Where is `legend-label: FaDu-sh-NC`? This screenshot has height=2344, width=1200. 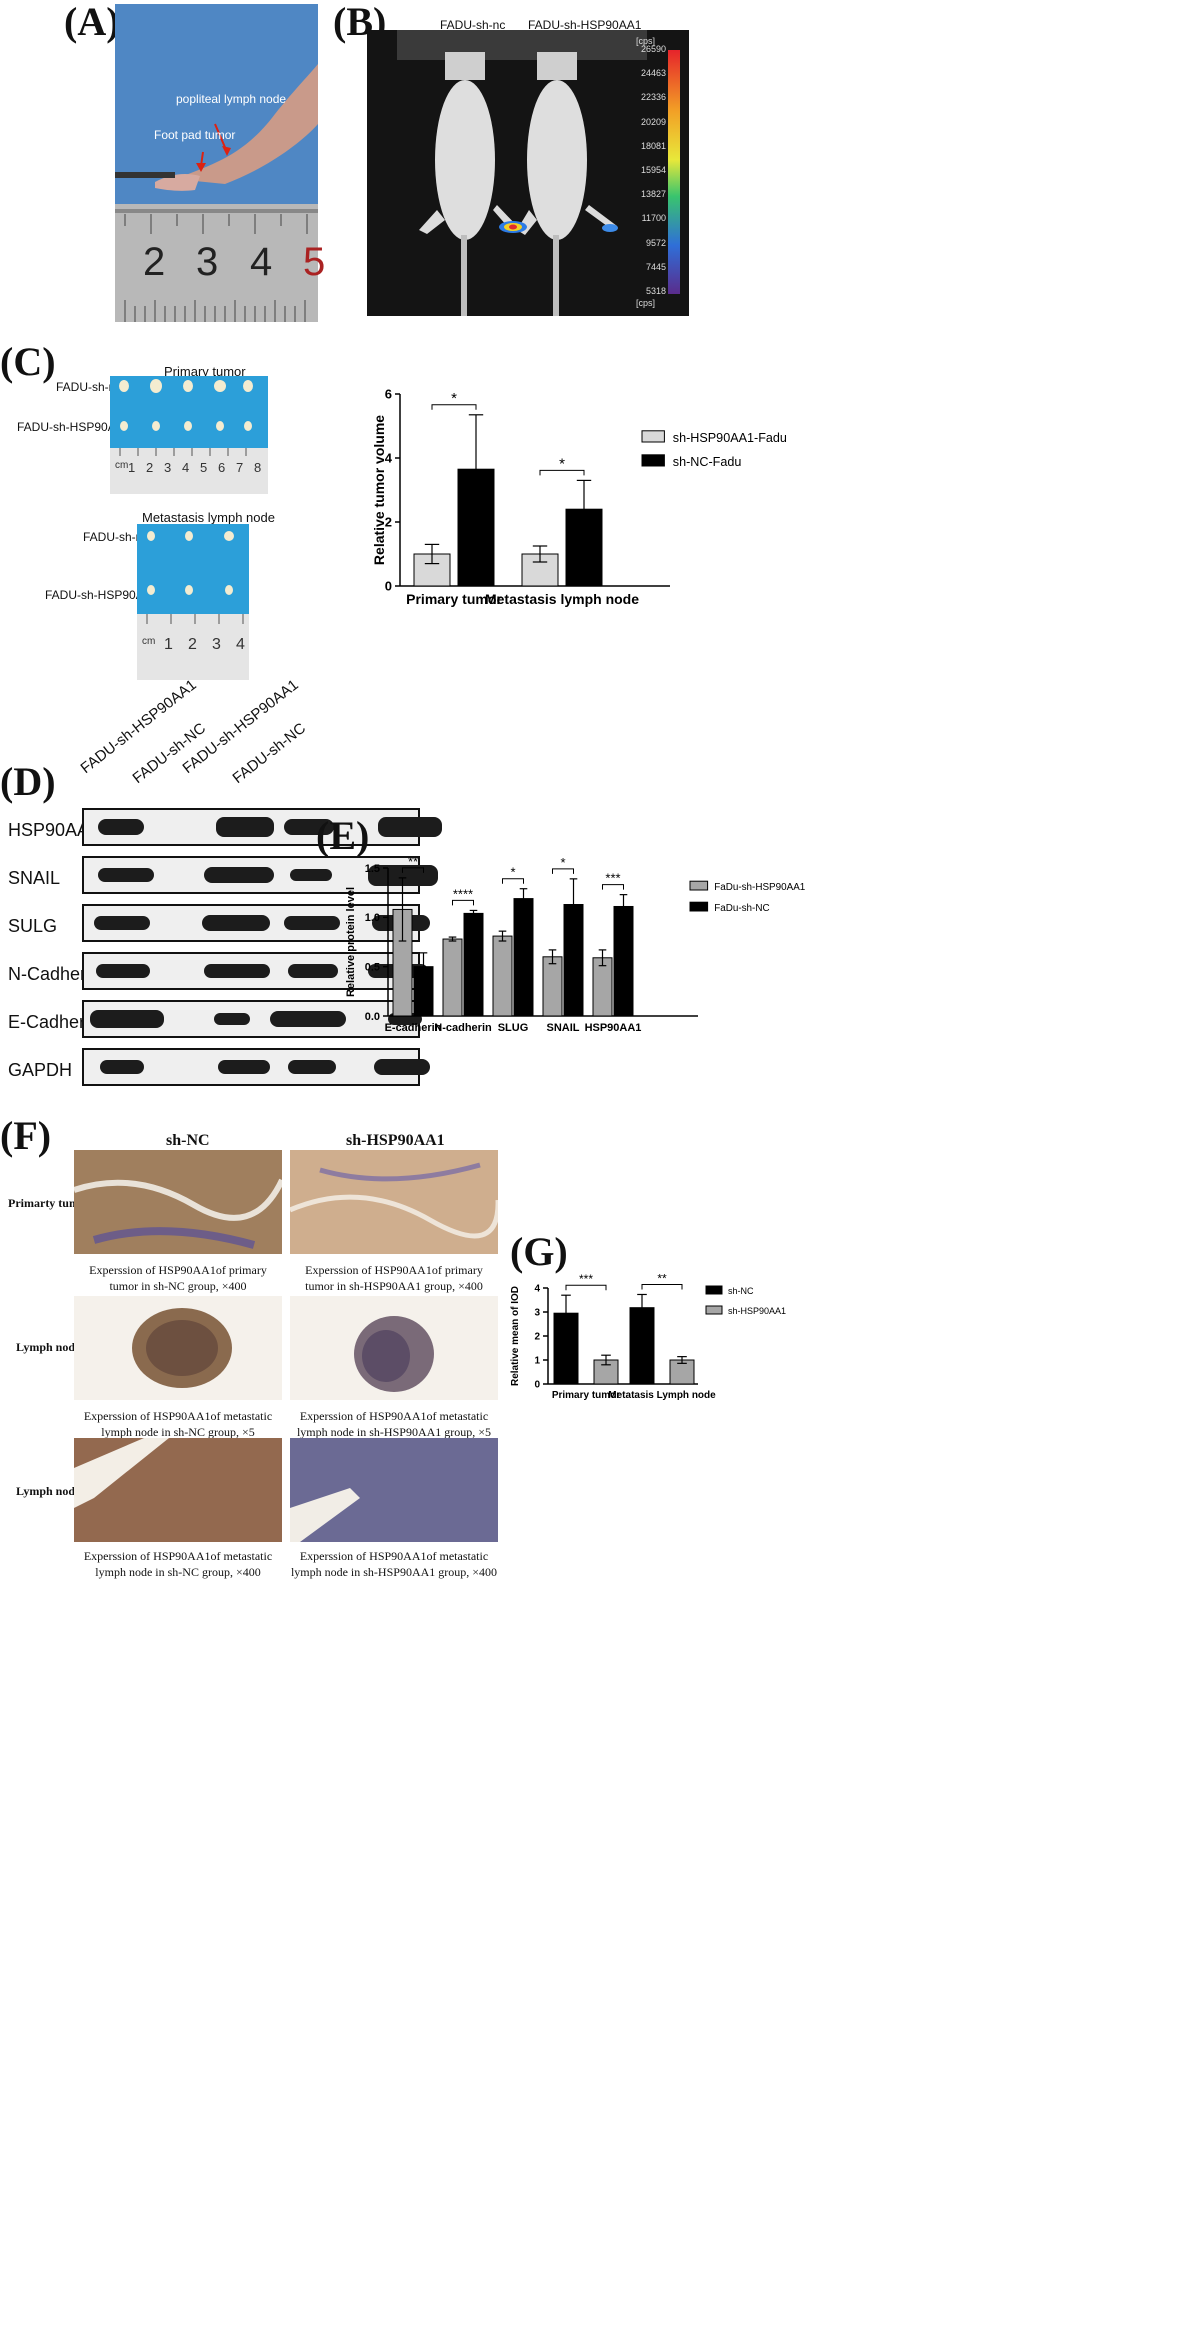
legend-label: FaDu-sh-NC is located at coordinates (741, 908).